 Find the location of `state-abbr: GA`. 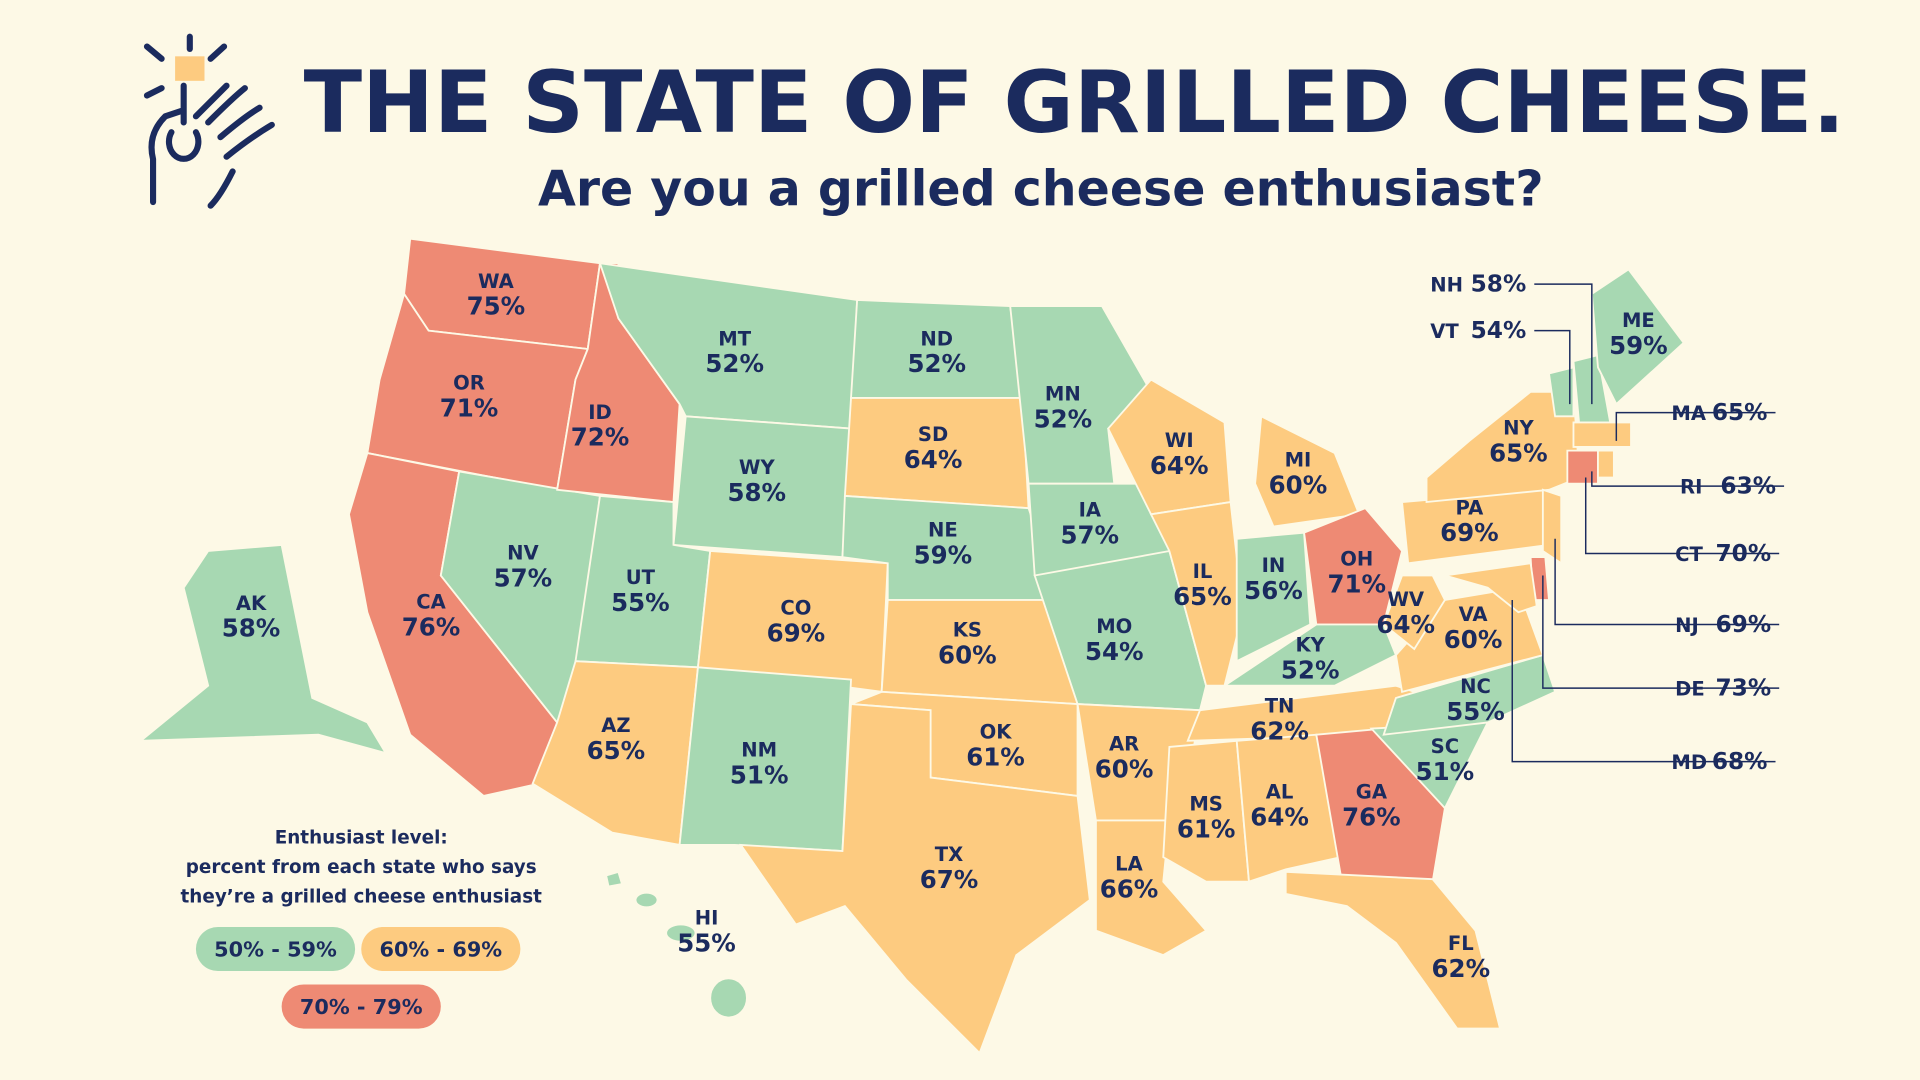

state-abbr: GA is located at coordinates (1372, 791).